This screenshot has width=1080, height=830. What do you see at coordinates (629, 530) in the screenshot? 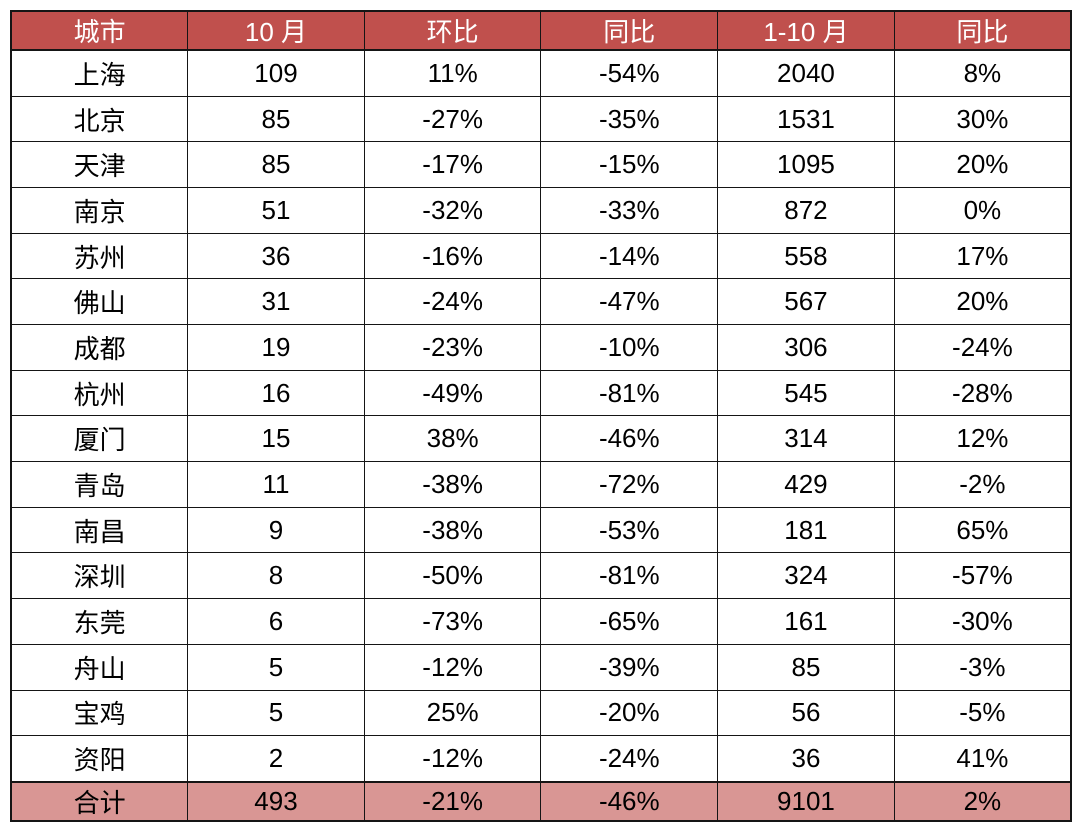
I see `value-cell: -53%` at bounding box center [629, 530].